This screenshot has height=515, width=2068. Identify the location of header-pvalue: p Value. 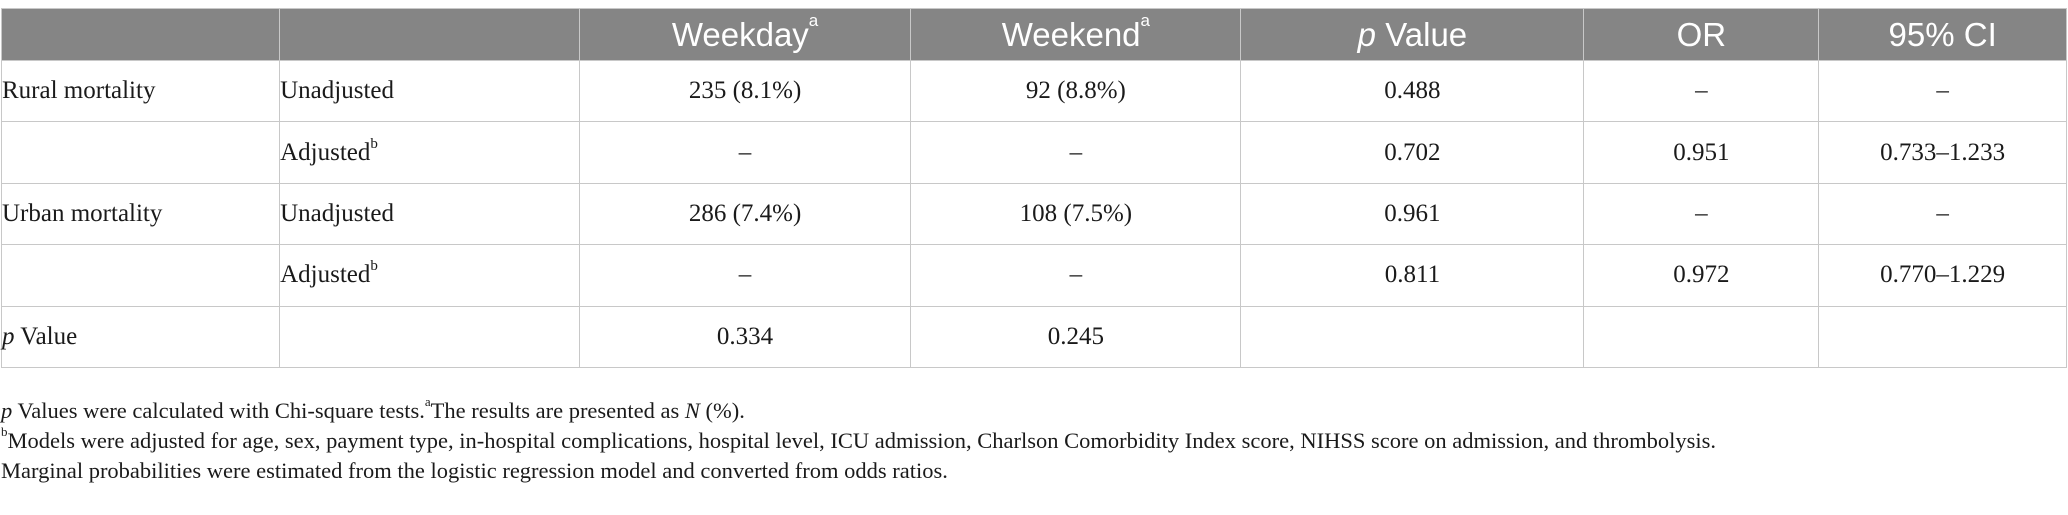
(1412, 34).